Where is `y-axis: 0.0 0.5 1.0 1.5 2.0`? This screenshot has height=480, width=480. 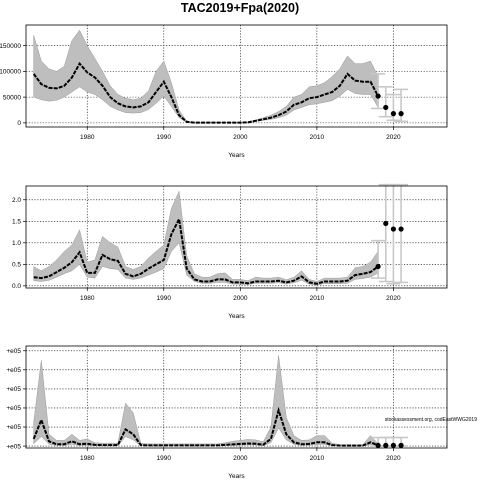
y-axis: 0.0 0.5 1.0 1.5 2.0 is located at coordinates (19, 243).